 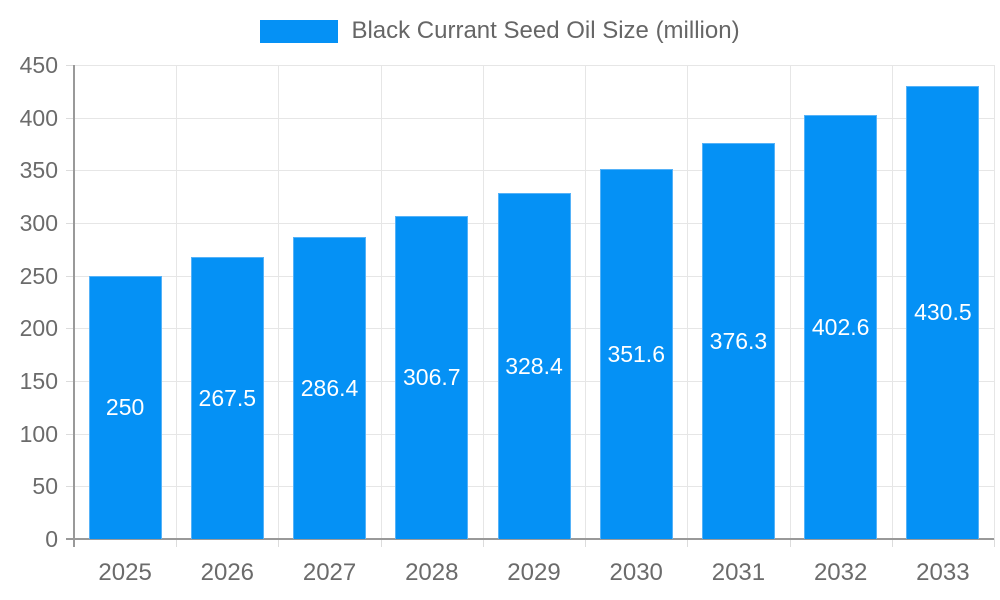 I want to click on bar-value-label: 286.4, so click(x=329, y=388).